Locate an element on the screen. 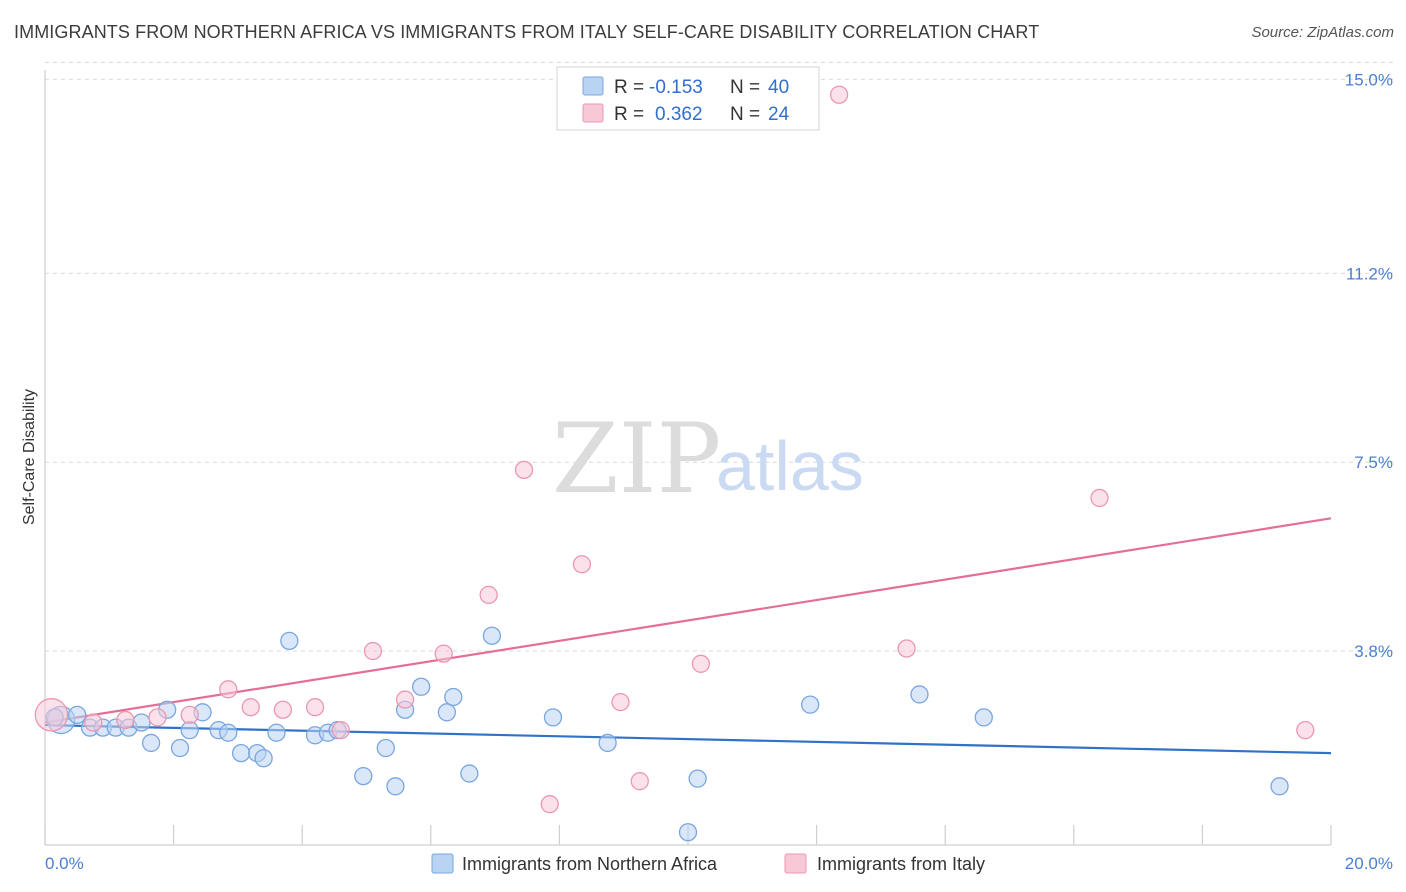 The width and height of the screenshot is (1406, 892). y-tick-labels: 3.8% 7.5% 11.2% 15.0% is located at coordinates (1369, 365).